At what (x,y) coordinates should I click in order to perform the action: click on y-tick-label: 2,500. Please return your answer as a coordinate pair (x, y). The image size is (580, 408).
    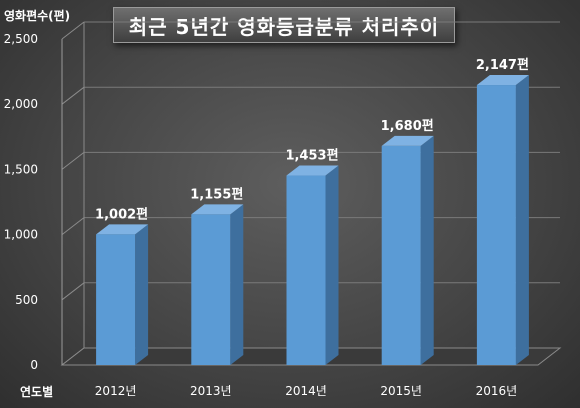
    Looking at the image, I should click on (21, 39).